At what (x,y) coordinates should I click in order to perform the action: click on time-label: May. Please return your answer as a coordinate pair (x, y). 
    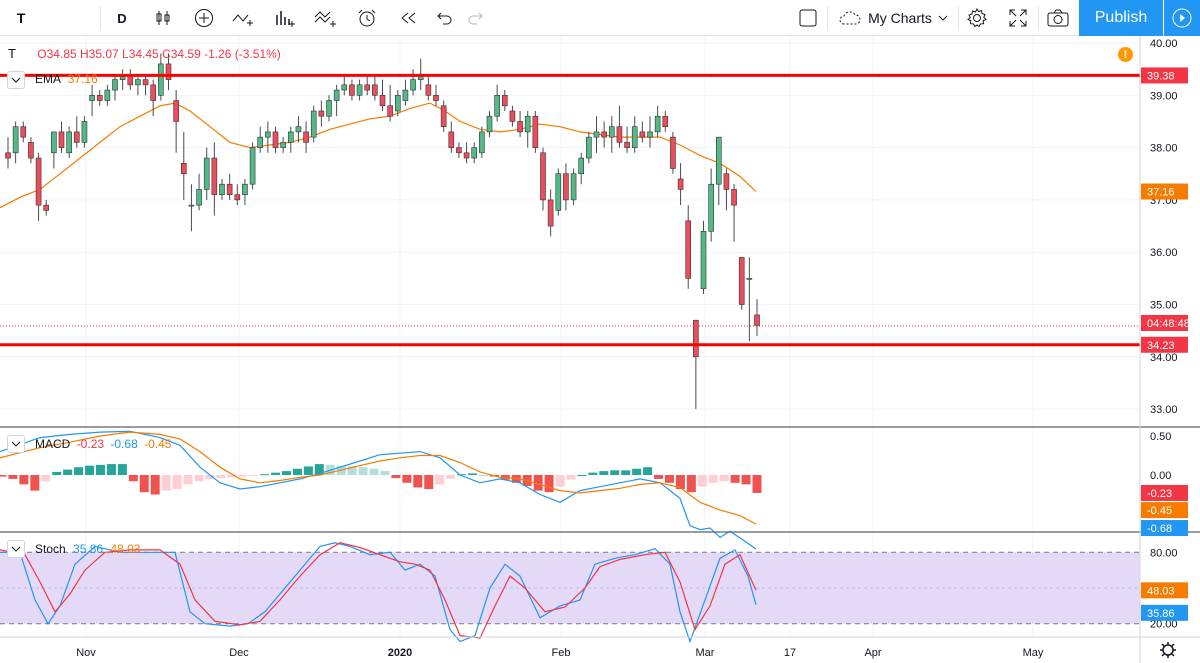
    Looking at the image, I should click on (1033, 653).